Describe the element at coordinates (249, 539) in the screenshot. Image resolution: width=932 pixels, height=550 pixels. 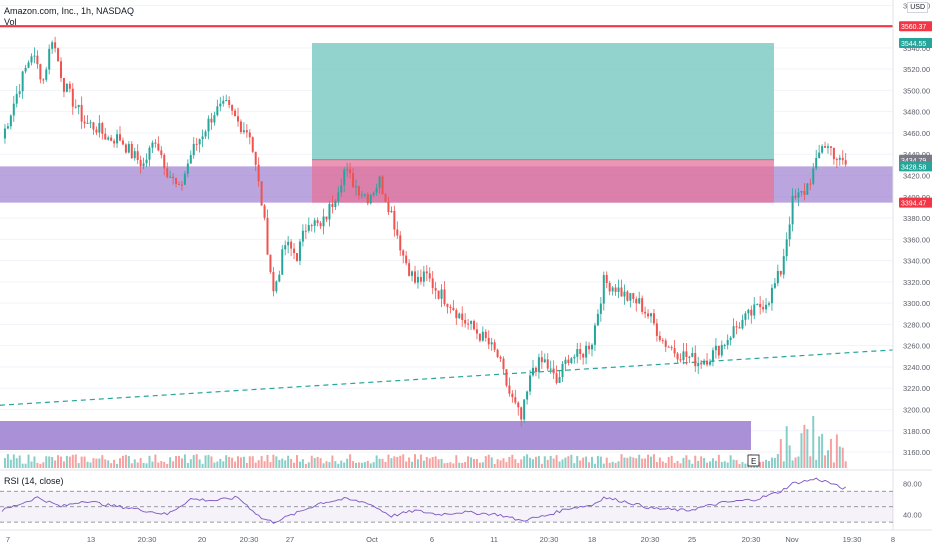
I see `time-tick-label: 20:30` at that location.